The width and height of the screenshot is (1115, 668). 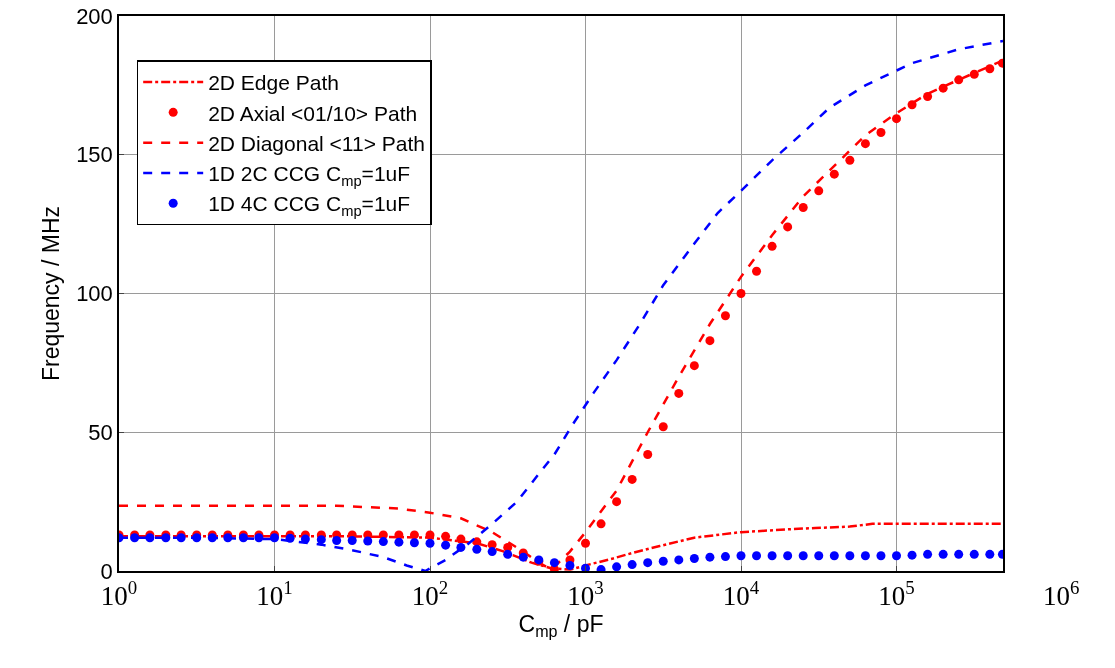 I want to click on x-tick-label: 10$^{3}$, so click(x=585, y=594).